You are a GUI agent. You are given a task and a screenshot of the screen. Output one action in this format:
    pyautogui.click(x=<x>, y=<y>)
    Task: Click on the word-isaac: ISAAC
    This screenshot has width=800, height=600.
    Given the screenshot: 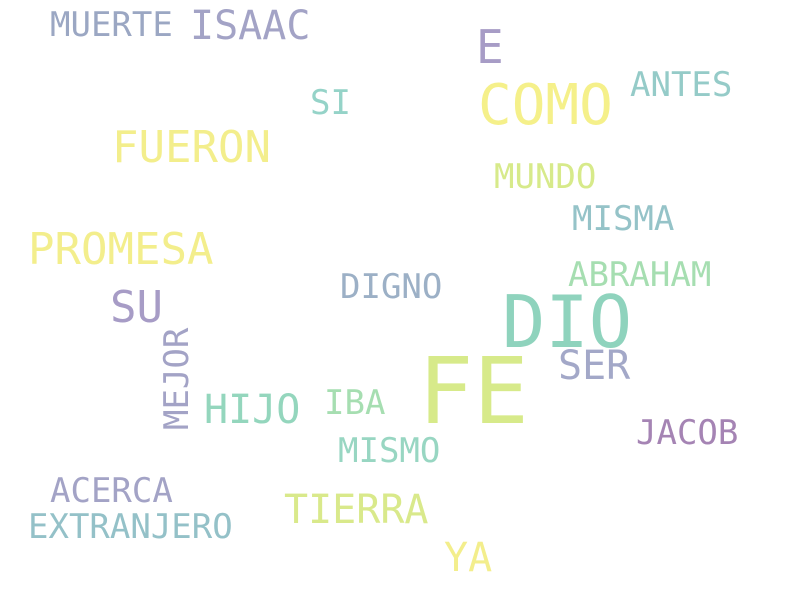 What is the action you would take?
    pyautogui.click(x=250, y=26)
    